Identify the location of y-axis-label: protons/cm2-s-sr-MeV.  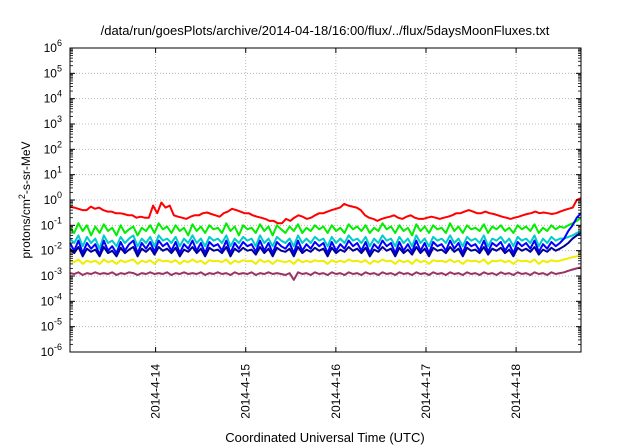
(25, 199).